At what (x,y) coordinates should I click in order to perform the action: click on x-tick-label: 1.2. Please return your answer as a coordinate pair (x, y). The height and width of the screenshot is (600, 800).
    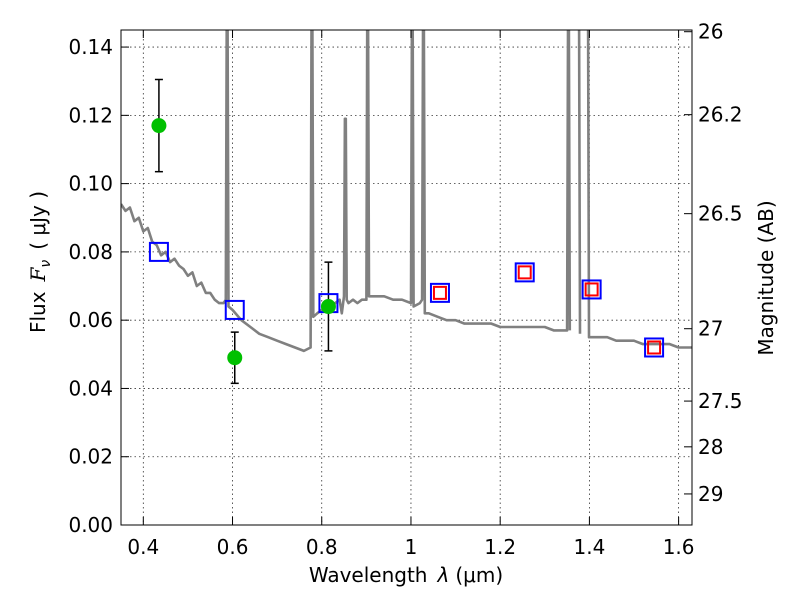
    Looking at the image, I should click on (500, 547).